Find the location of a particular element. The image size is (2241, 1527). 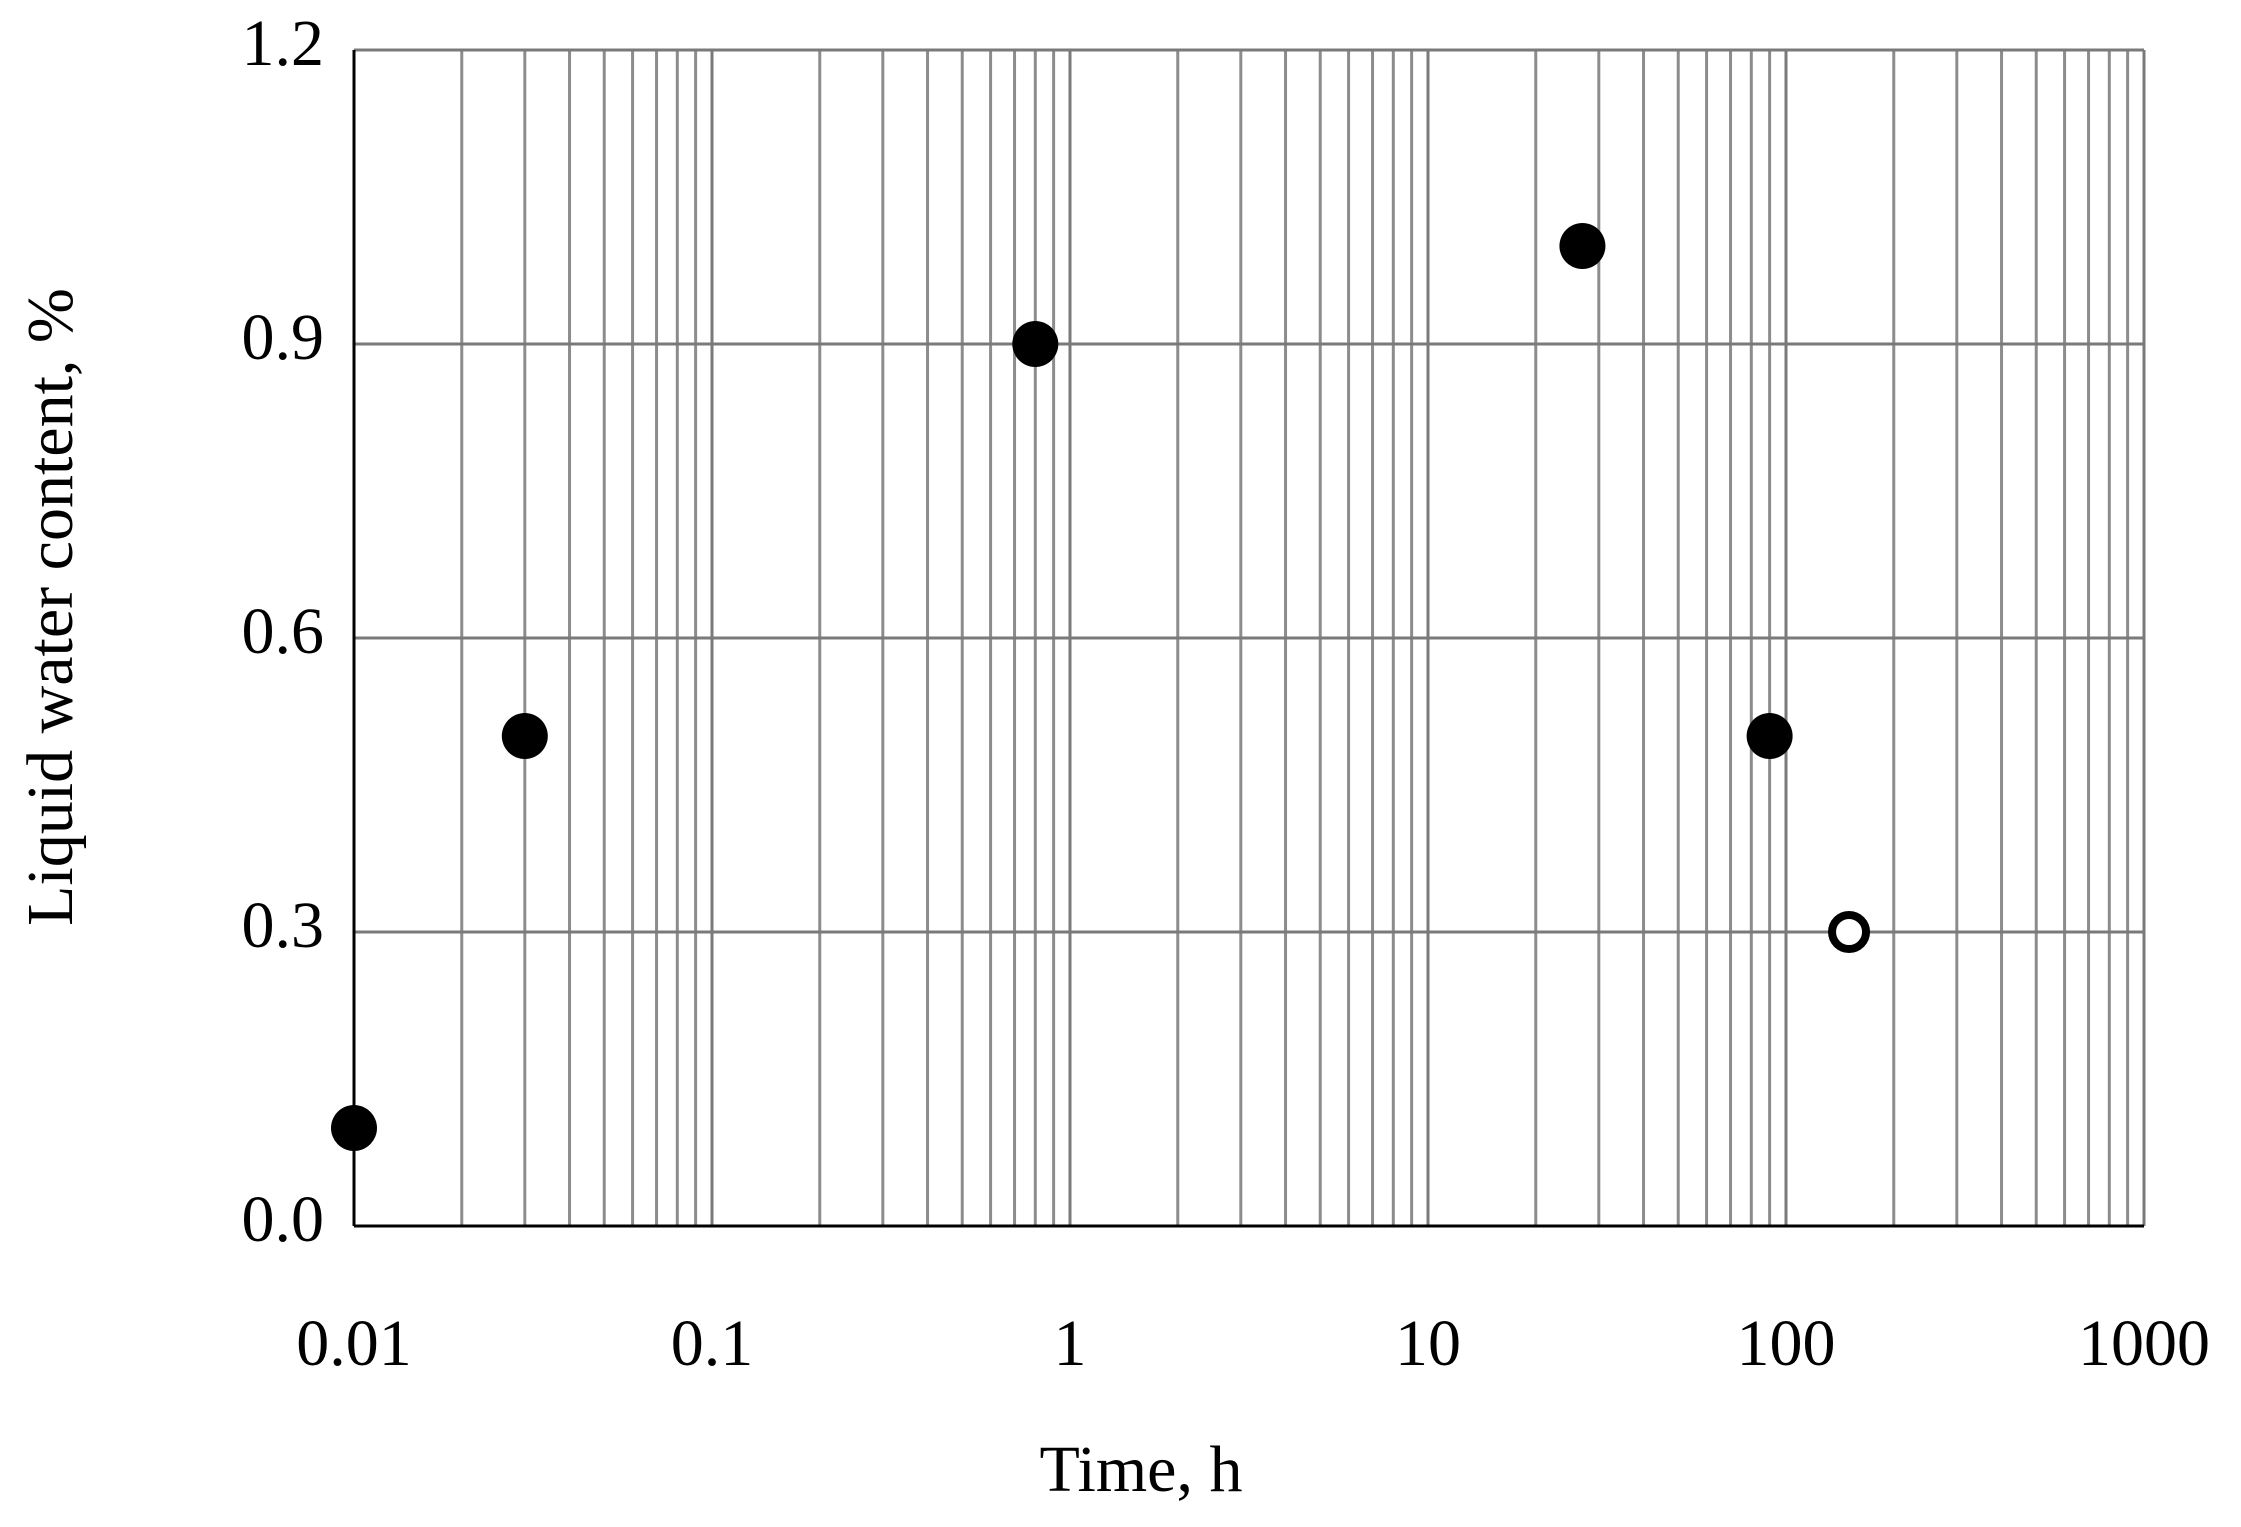

x-tick-label: 0.1 is located at coordinates (712, 1343).